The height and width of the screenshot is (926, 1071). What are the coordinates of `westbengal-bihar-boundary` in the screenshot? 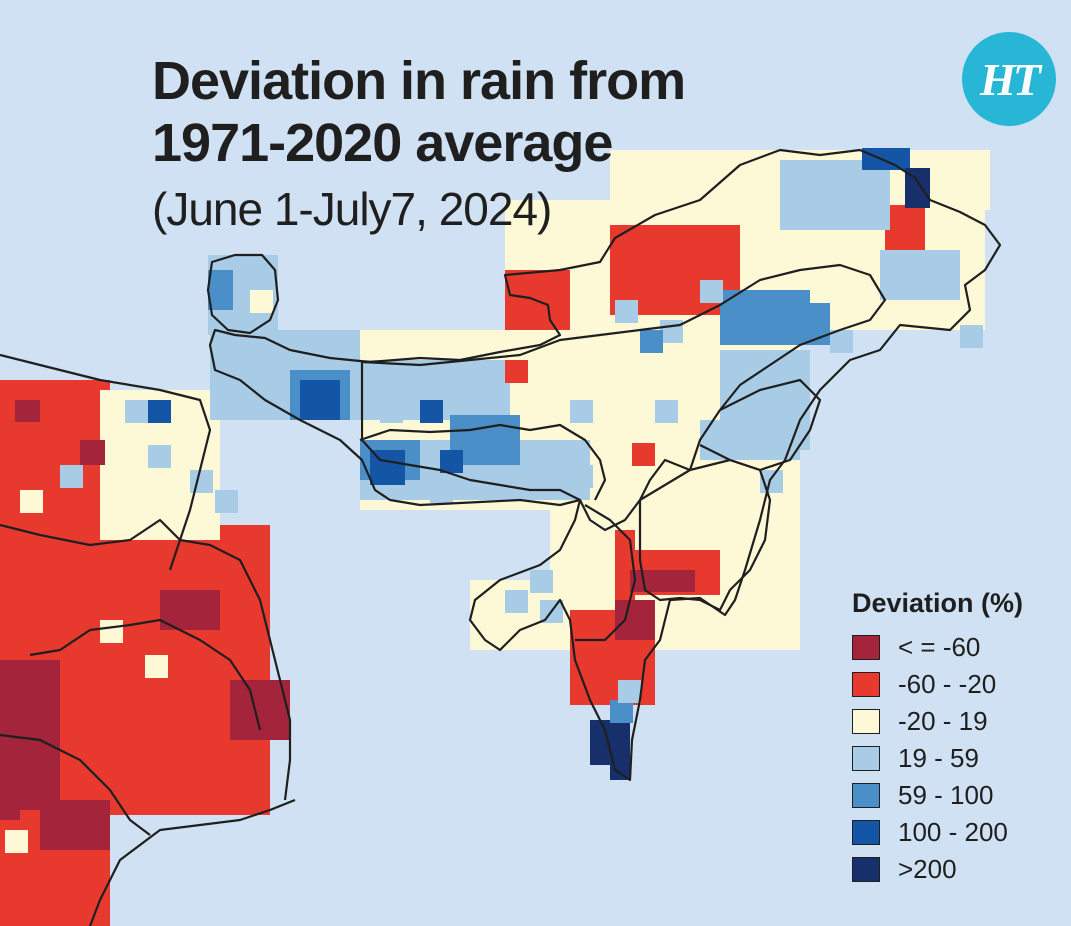 It's located at (106, 462).